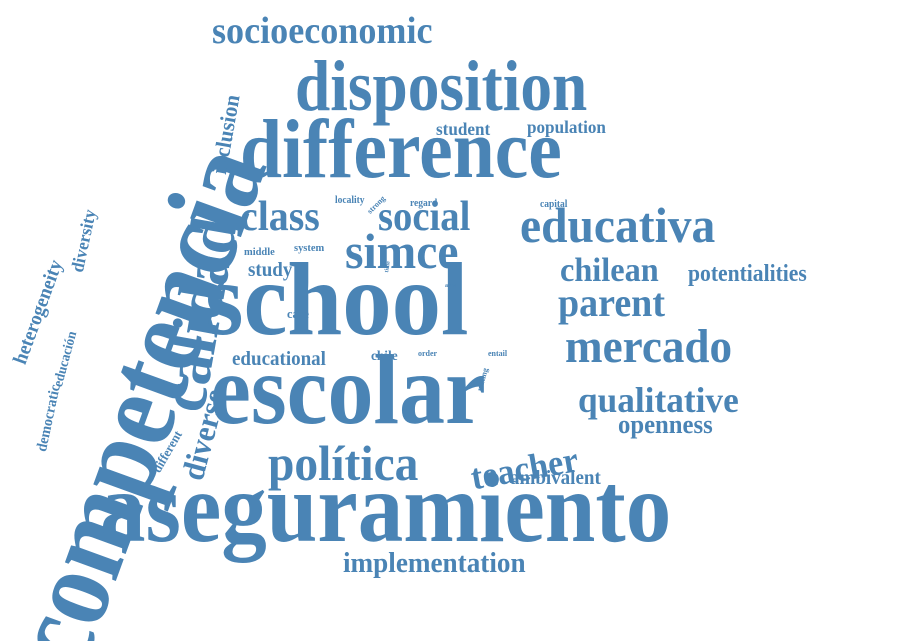 The height and width of the screenshot is (641, 900). What do you see at coordinates (555, 478) in the screenshot?
I see `word-ambivalent: ambivalent` at bounding box center [555, 478].